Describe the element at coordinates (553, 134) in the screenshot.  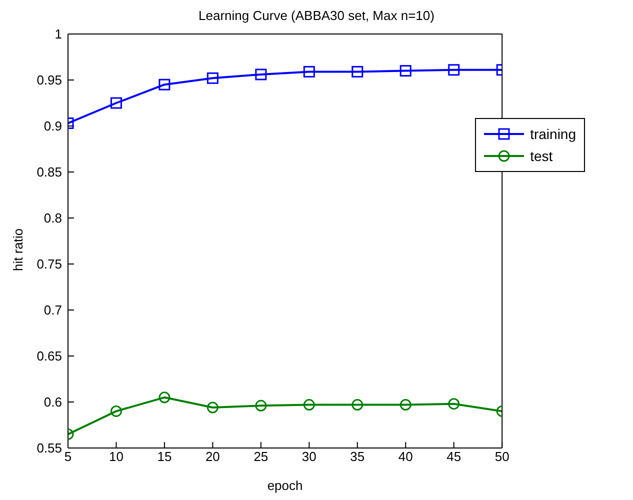
I see `legend-label: training` at that location.